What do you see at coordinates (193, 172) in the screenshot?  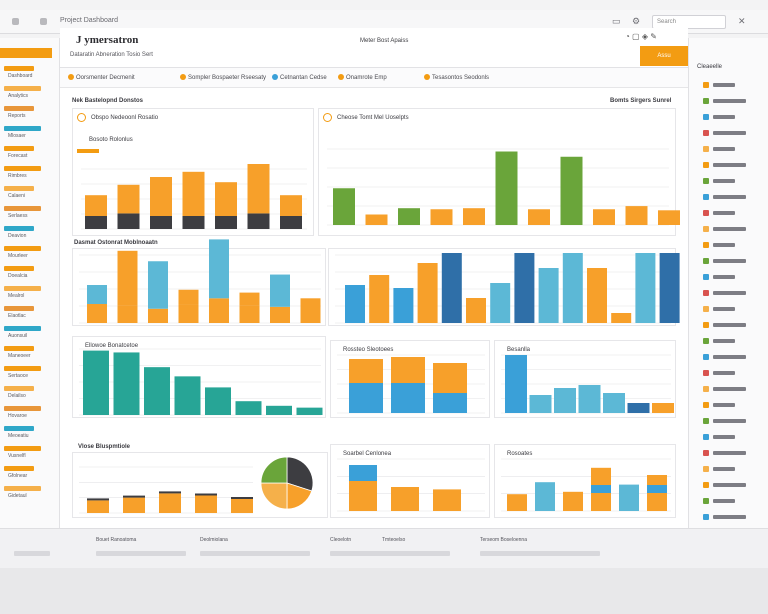 I see `chart-panel-c1: Obspo Nedeoonl Rosatio Bosoto Rolonlus` at bounding box center [193, 172].